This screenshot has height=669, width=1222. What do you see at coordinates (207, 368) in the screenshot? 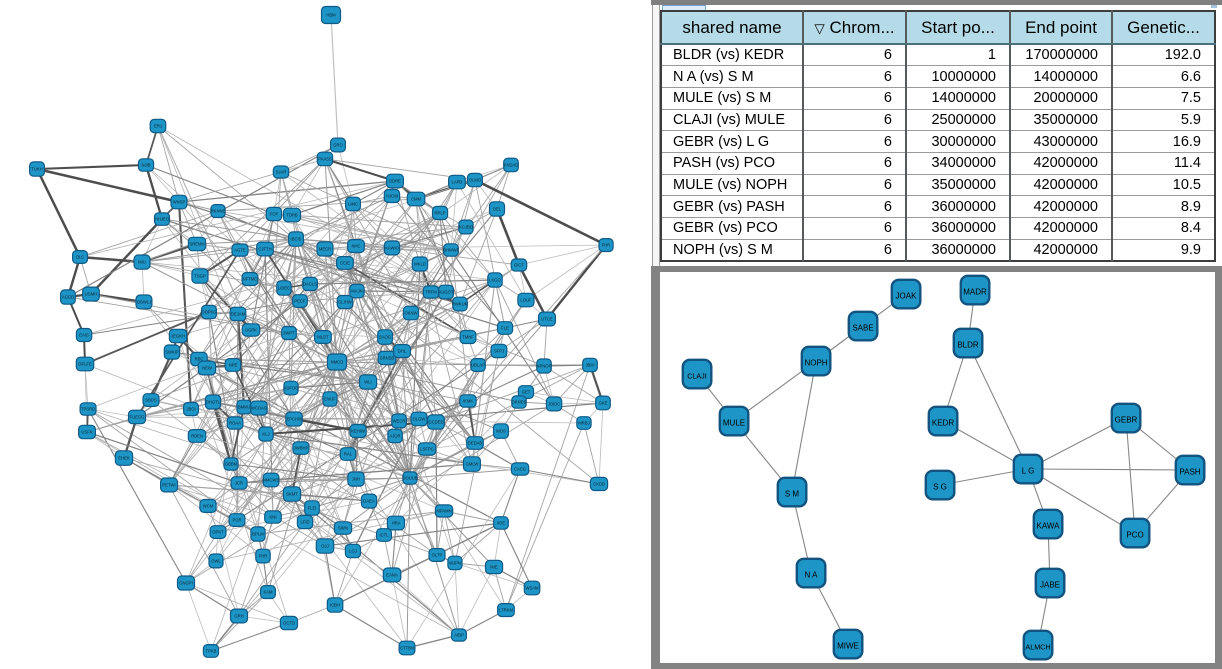
I see `svg-text: NEW` at bounding box center [207, 368].